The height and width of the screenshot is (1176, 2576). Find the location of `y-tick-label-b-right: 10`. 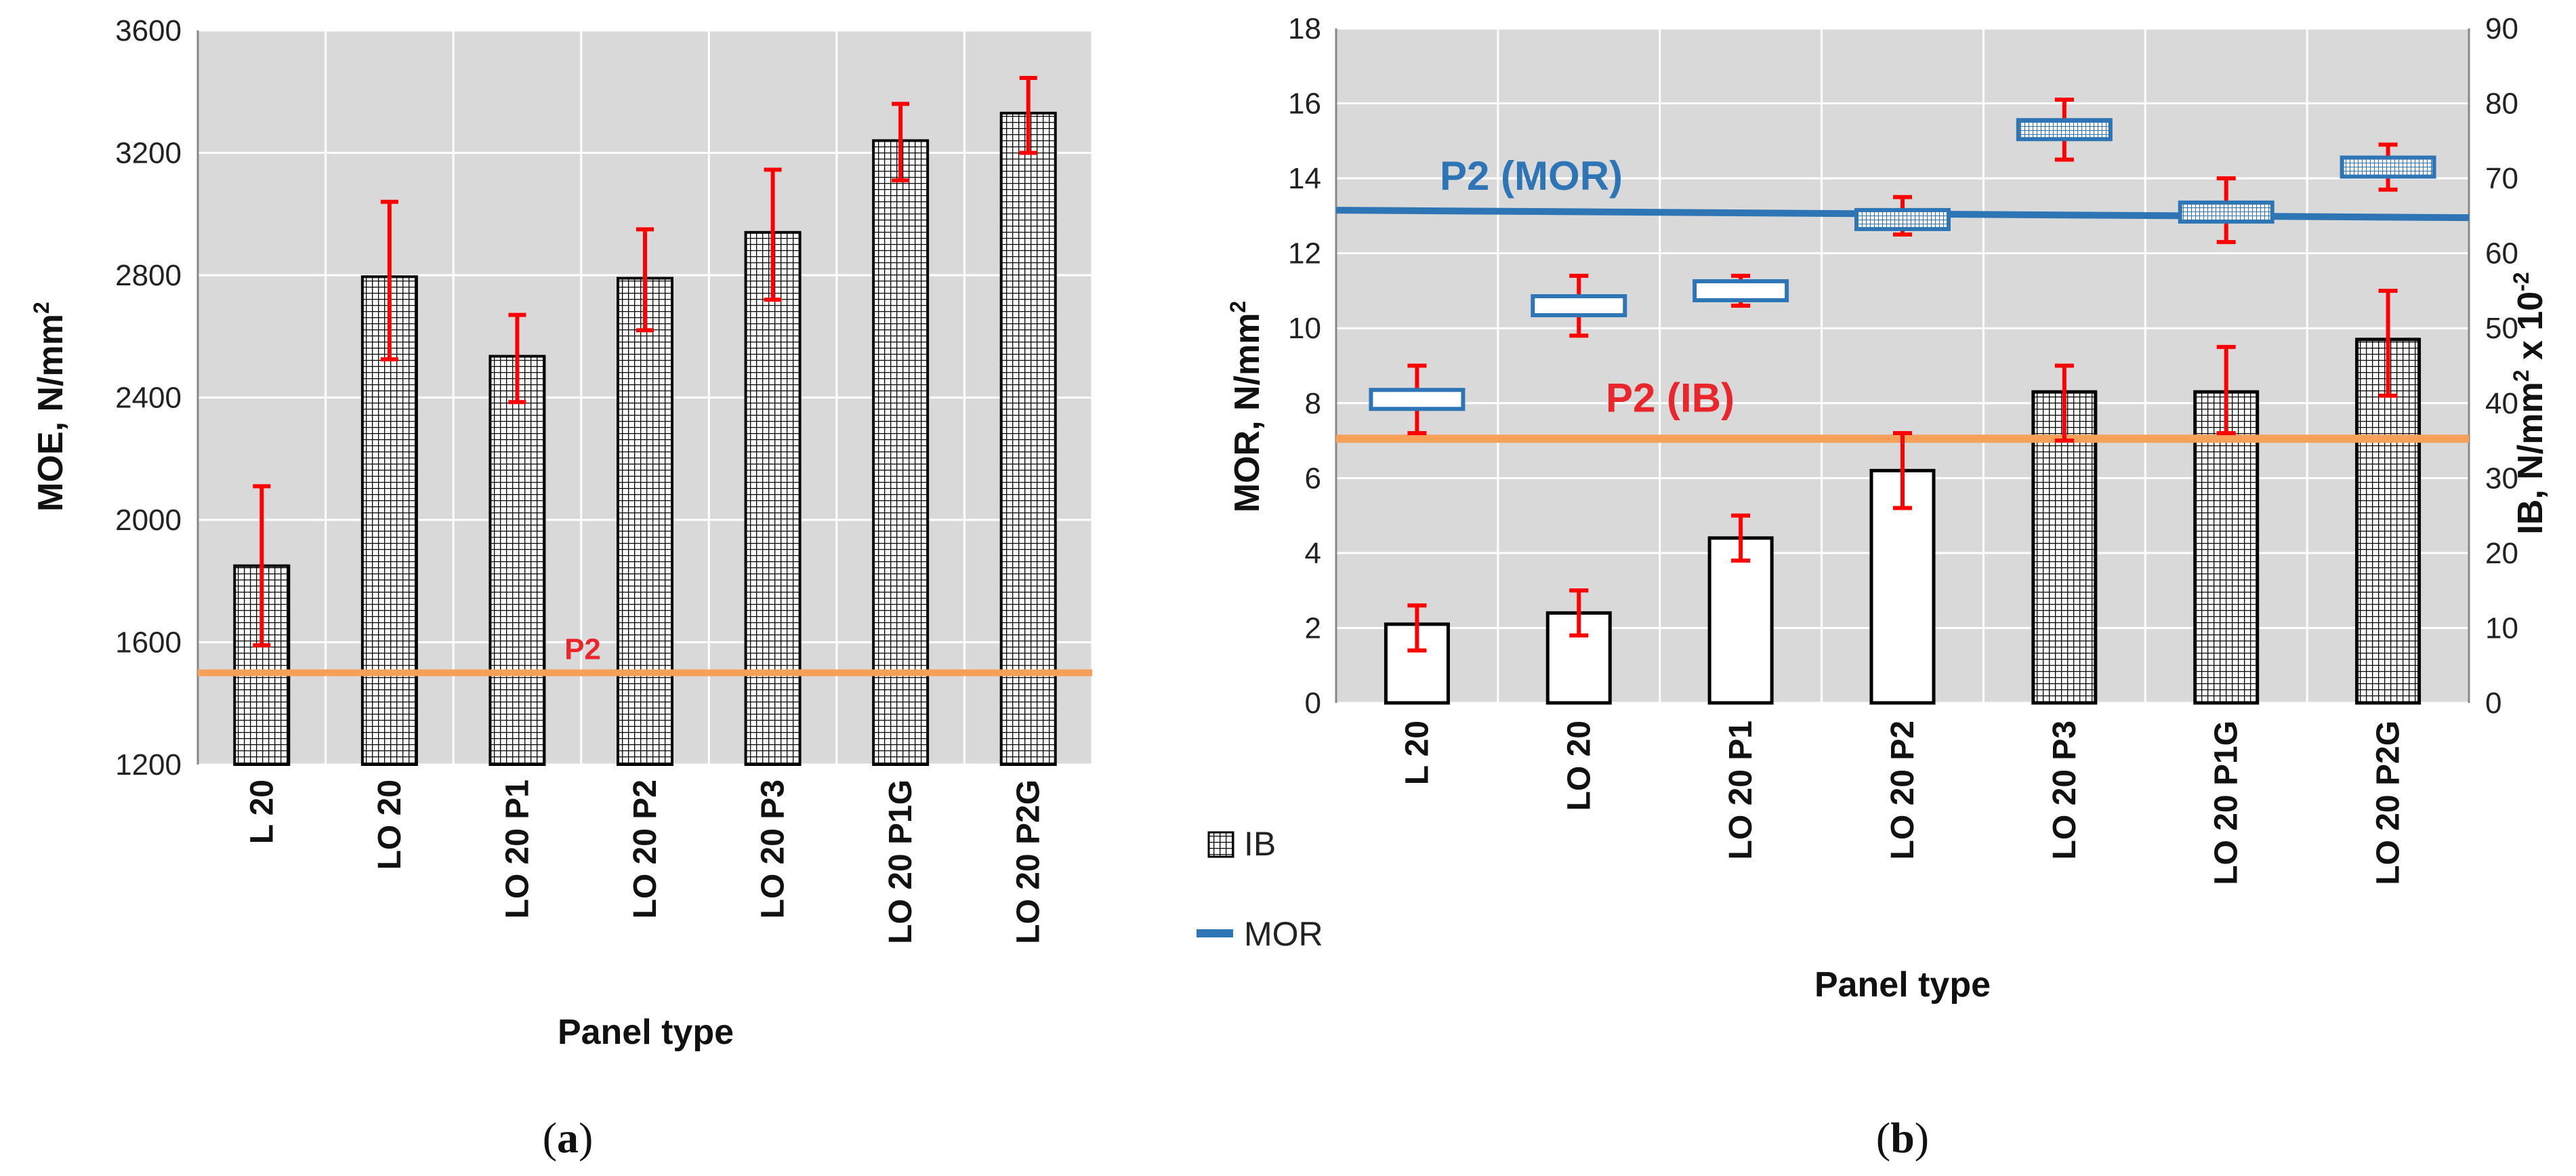

y-tick-label-b-right: 10 is located at coordinates (2501, 628).